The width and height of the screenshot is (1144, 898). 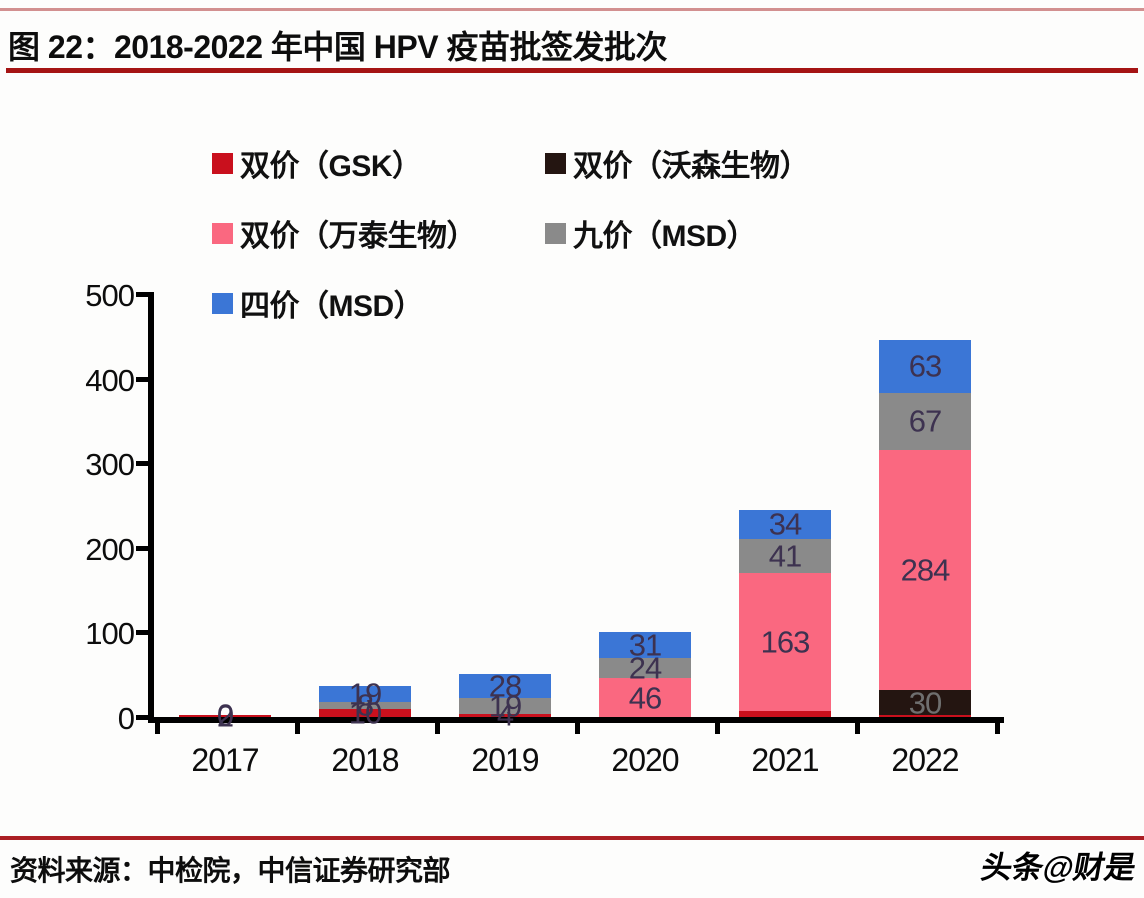 What do you see at coordinates (572, 838) in the screenshot?
I see `bottom-red-rule` at bounding box center [572, 838].